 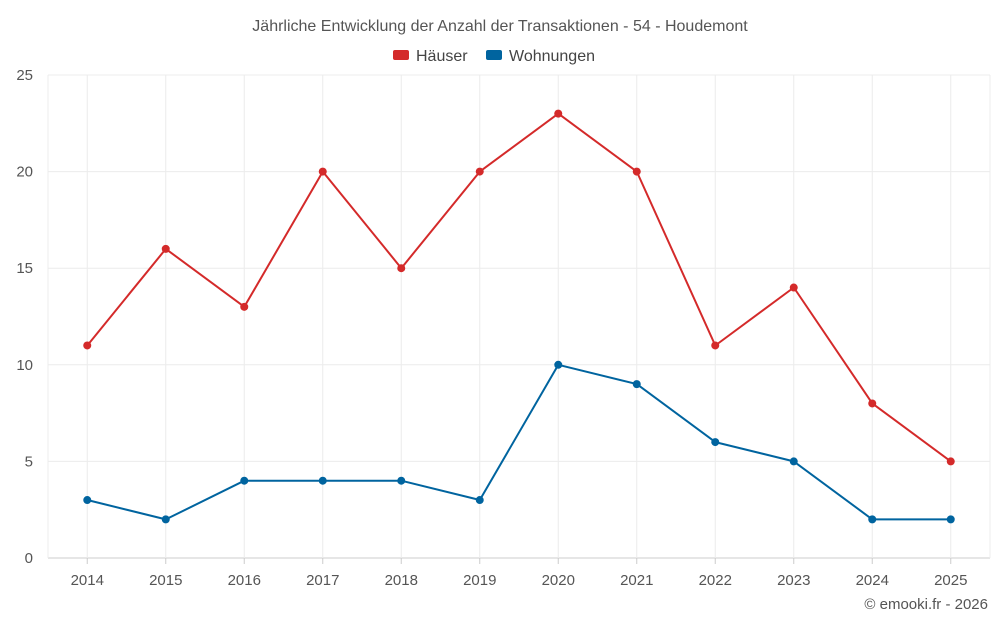 I want to click on y-tick-label: 0, so click(x=29, y=558).